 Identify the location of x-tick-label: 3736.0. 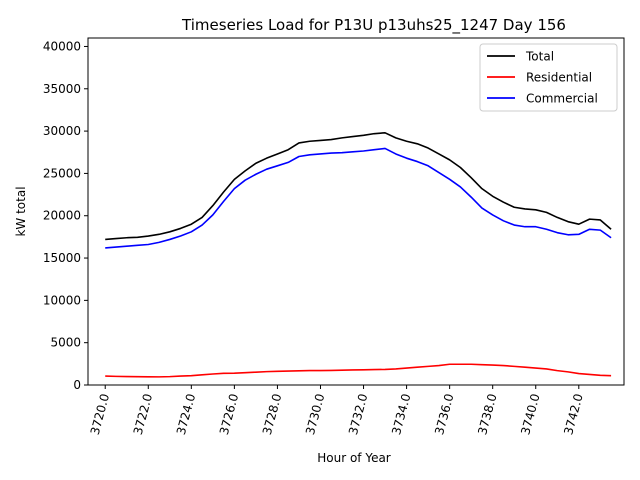
(444, 414).